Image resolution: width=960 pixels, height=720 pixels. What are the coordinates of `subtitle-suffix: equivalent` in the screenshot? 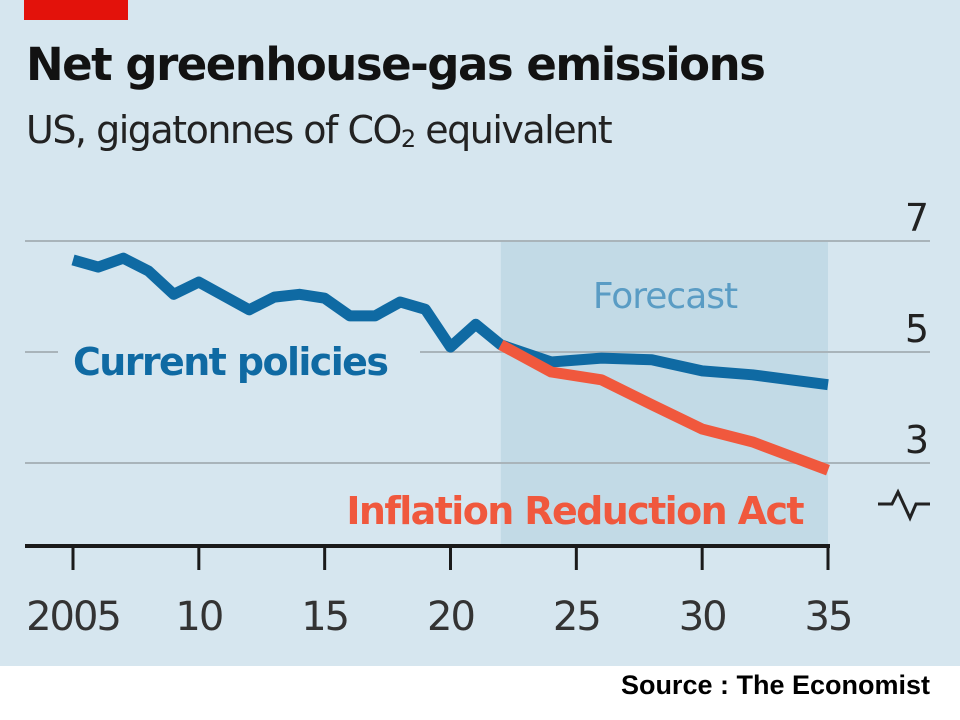 It's located at (513, 130).